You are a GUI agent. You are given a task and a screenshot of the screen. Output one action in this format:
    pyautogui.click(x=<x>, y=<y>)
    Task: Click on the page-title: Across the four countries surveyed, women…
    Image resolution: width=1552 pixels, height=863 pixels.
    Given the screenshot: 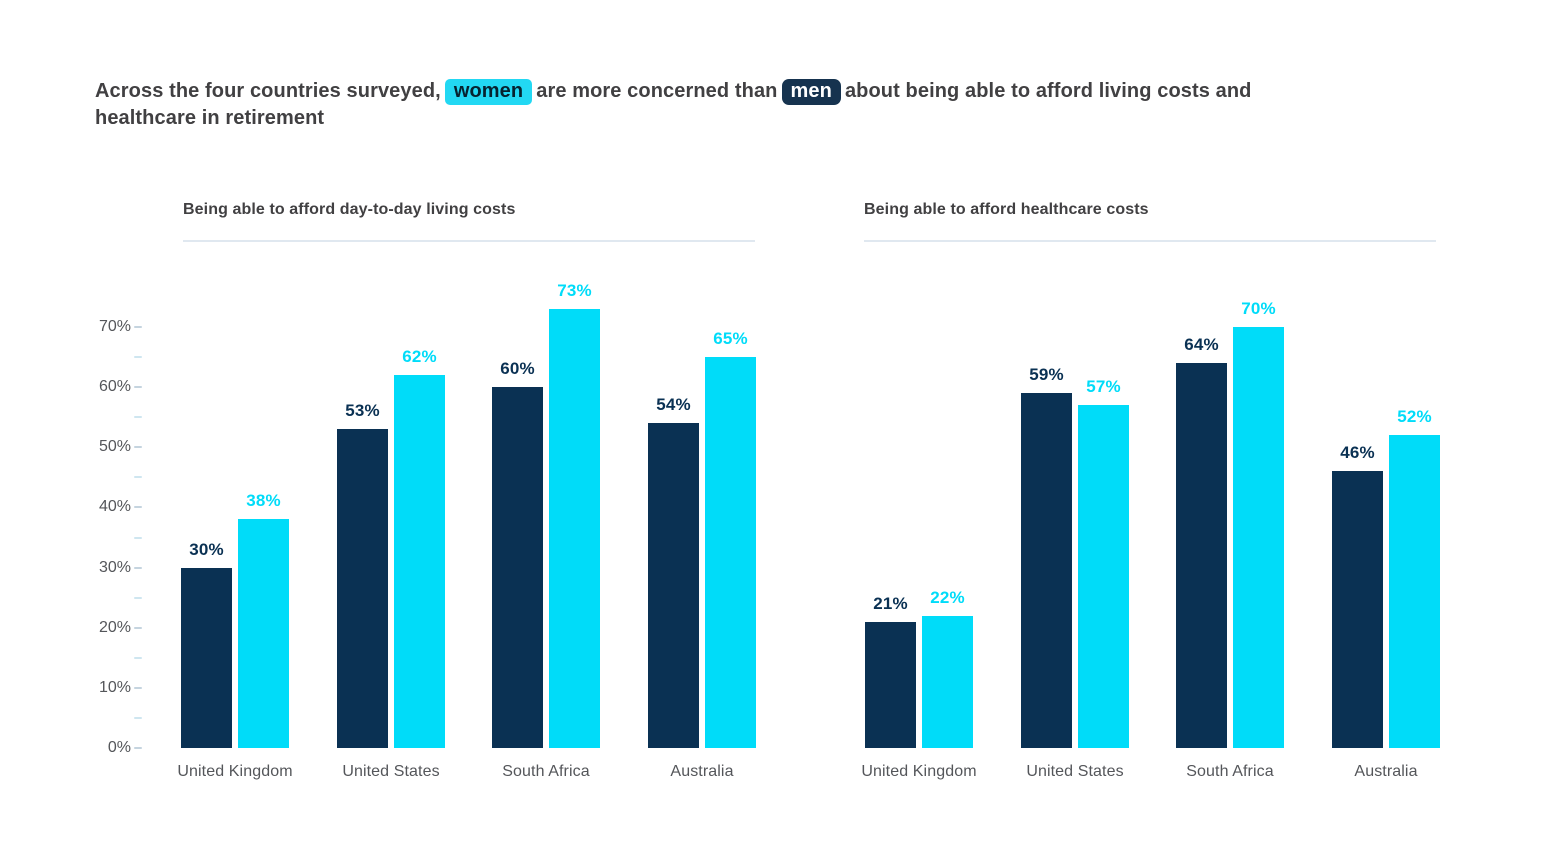 What is the action you would take?
    pyautogui.click(x=740, y=105)
    